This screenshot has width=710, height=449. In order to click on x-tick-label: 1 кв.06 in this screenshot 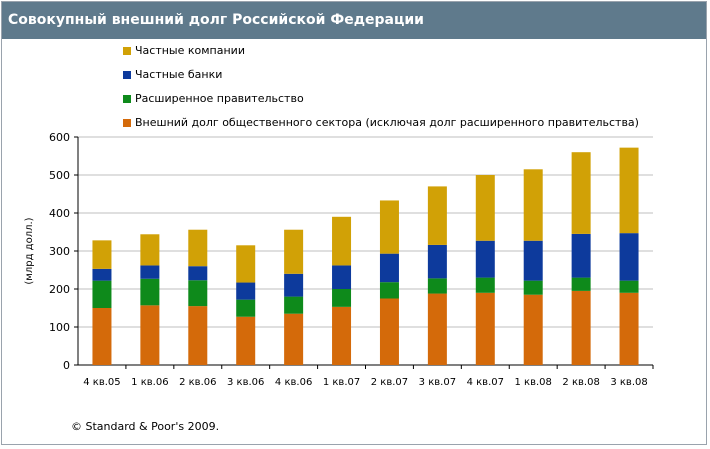, I will do `click(149, 382)`.